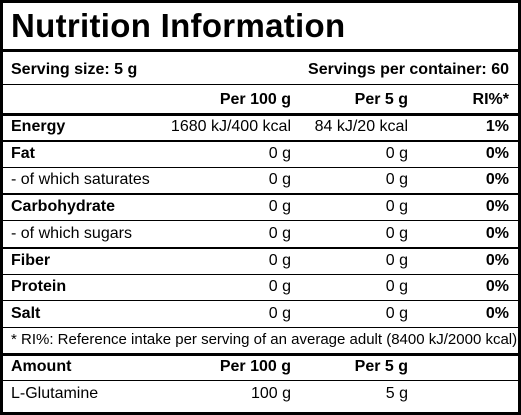  I want to click on row-label: - of which saturates, so click(80, 180).